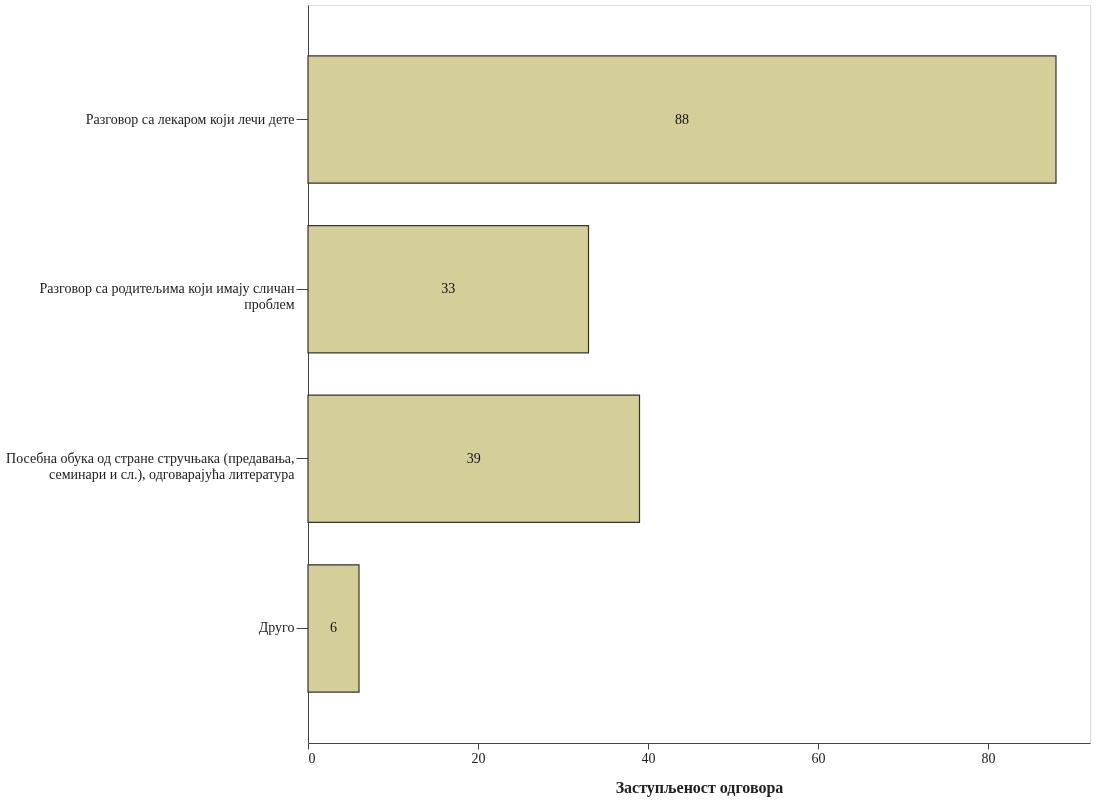 The width and height of the screenshot is (1099, 807). I want to click on x-axis-title: Заступљеност одговора, so click(699, 787).